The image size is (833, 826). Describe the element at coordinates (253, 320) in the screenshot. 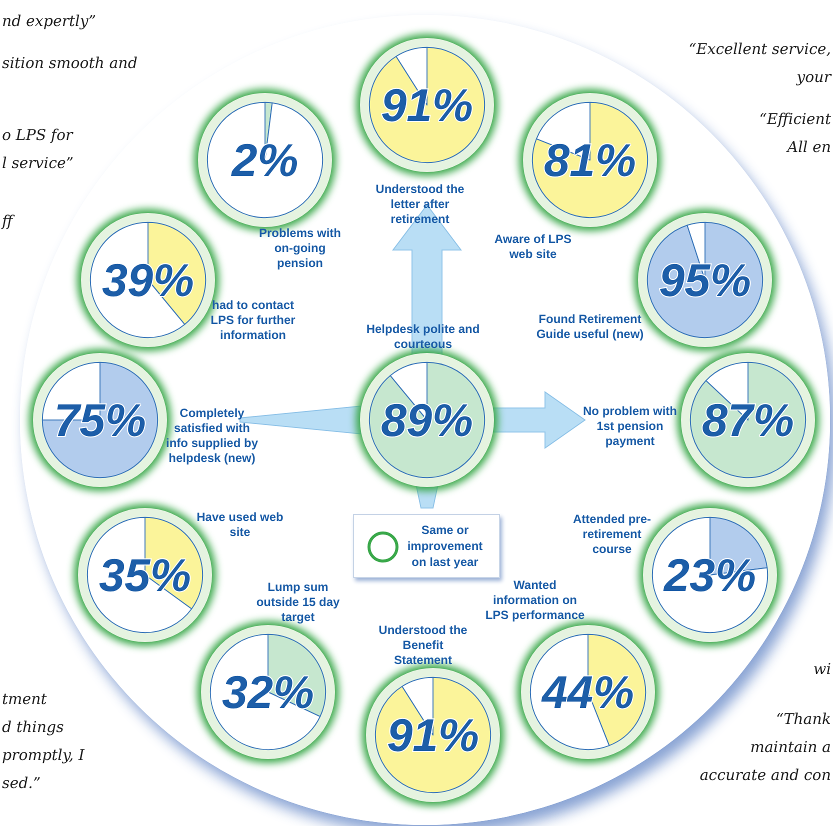

I see `text: had to contact LPS for further information` at that location.